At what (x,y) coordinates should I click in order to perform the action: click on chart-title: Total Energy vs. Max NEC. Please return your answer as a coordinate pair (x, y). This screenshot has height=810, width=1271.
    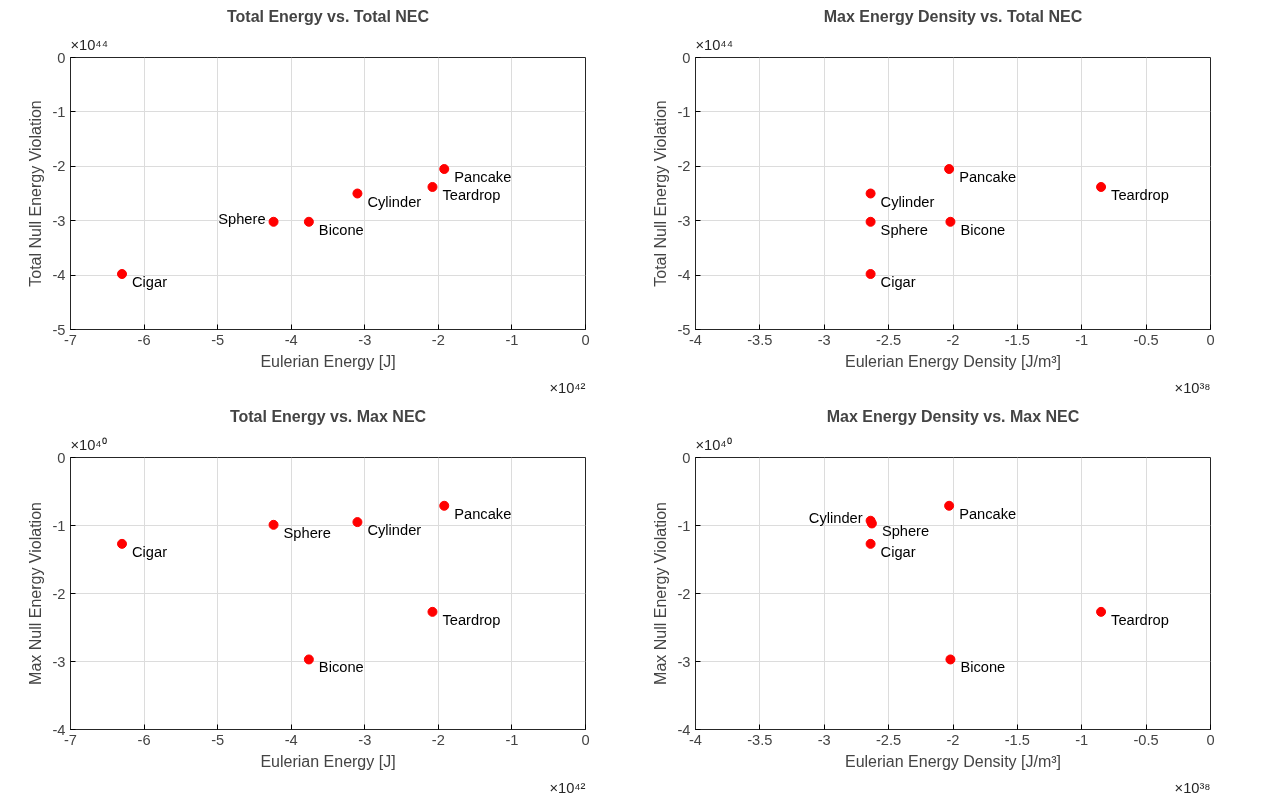
    Looking at the image, I should click on (328, 416).